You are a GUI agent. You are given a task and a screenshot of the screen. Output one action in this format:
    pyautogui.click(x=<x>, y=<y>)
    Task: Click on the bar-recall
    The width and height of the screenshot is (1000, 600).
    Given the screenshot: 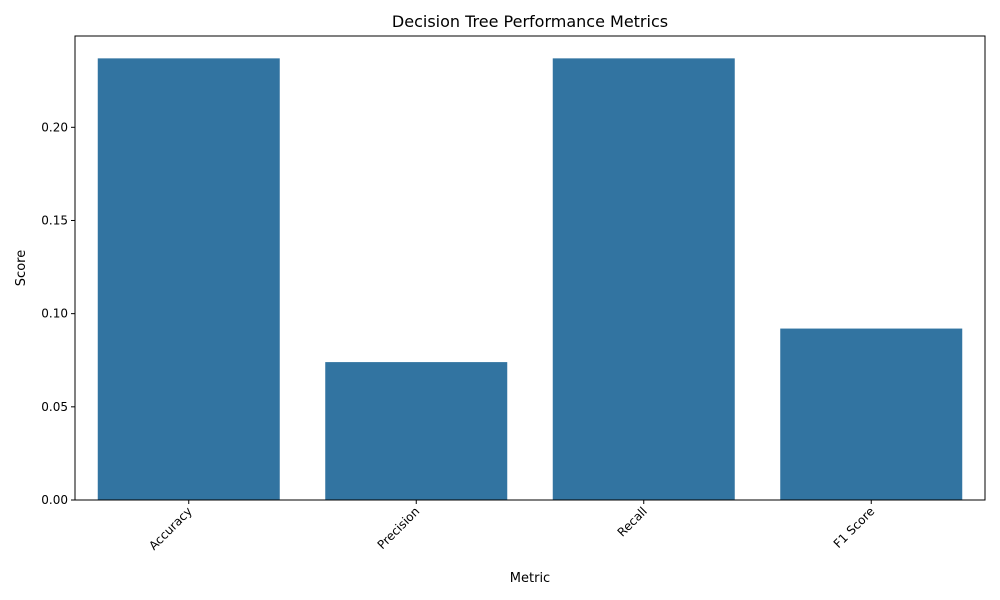 What is the action you would take?
    pyautogui.click(x=643, y=279)
    